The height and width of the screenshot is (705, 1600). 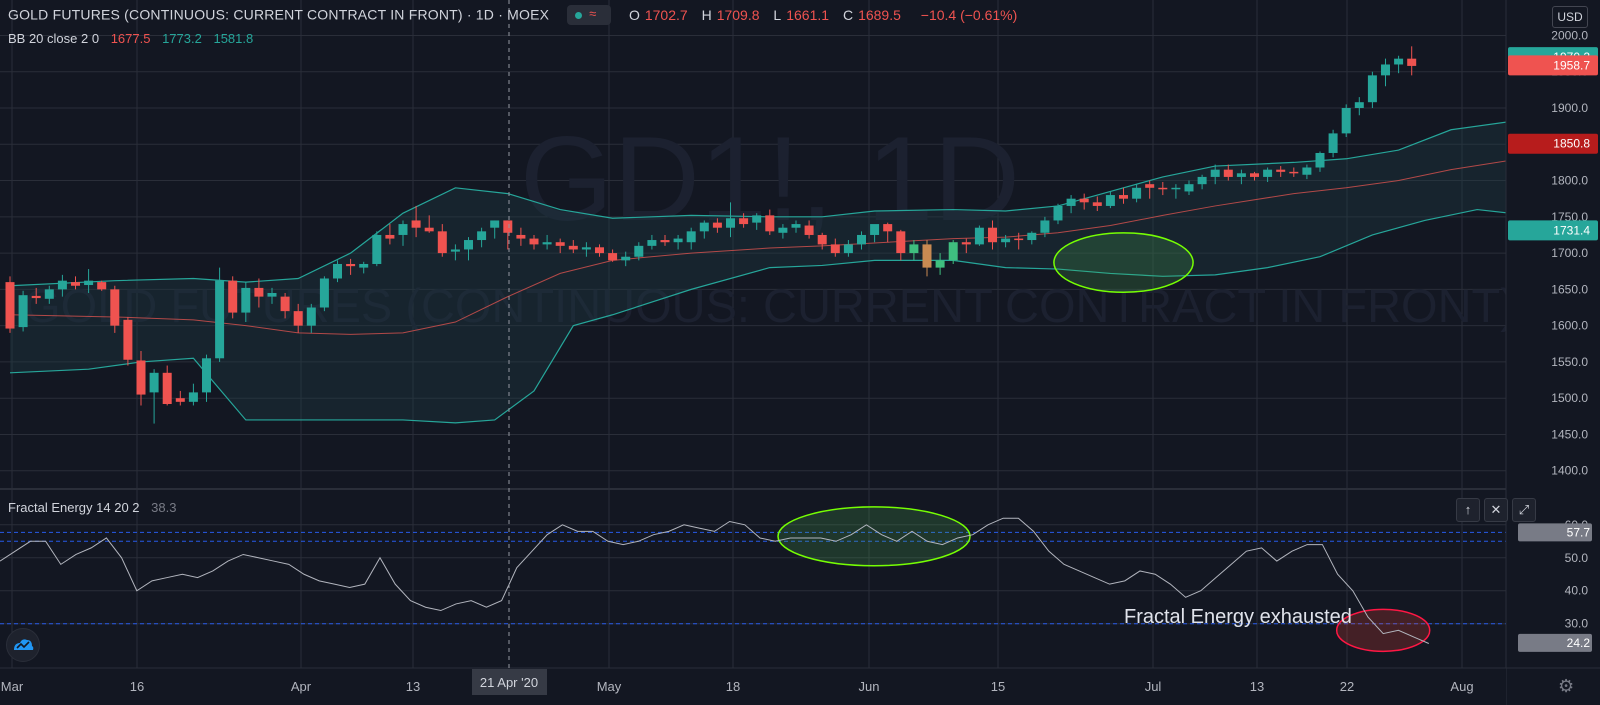 I want to click on price-scale-bg, so click(x=1553, y=352).